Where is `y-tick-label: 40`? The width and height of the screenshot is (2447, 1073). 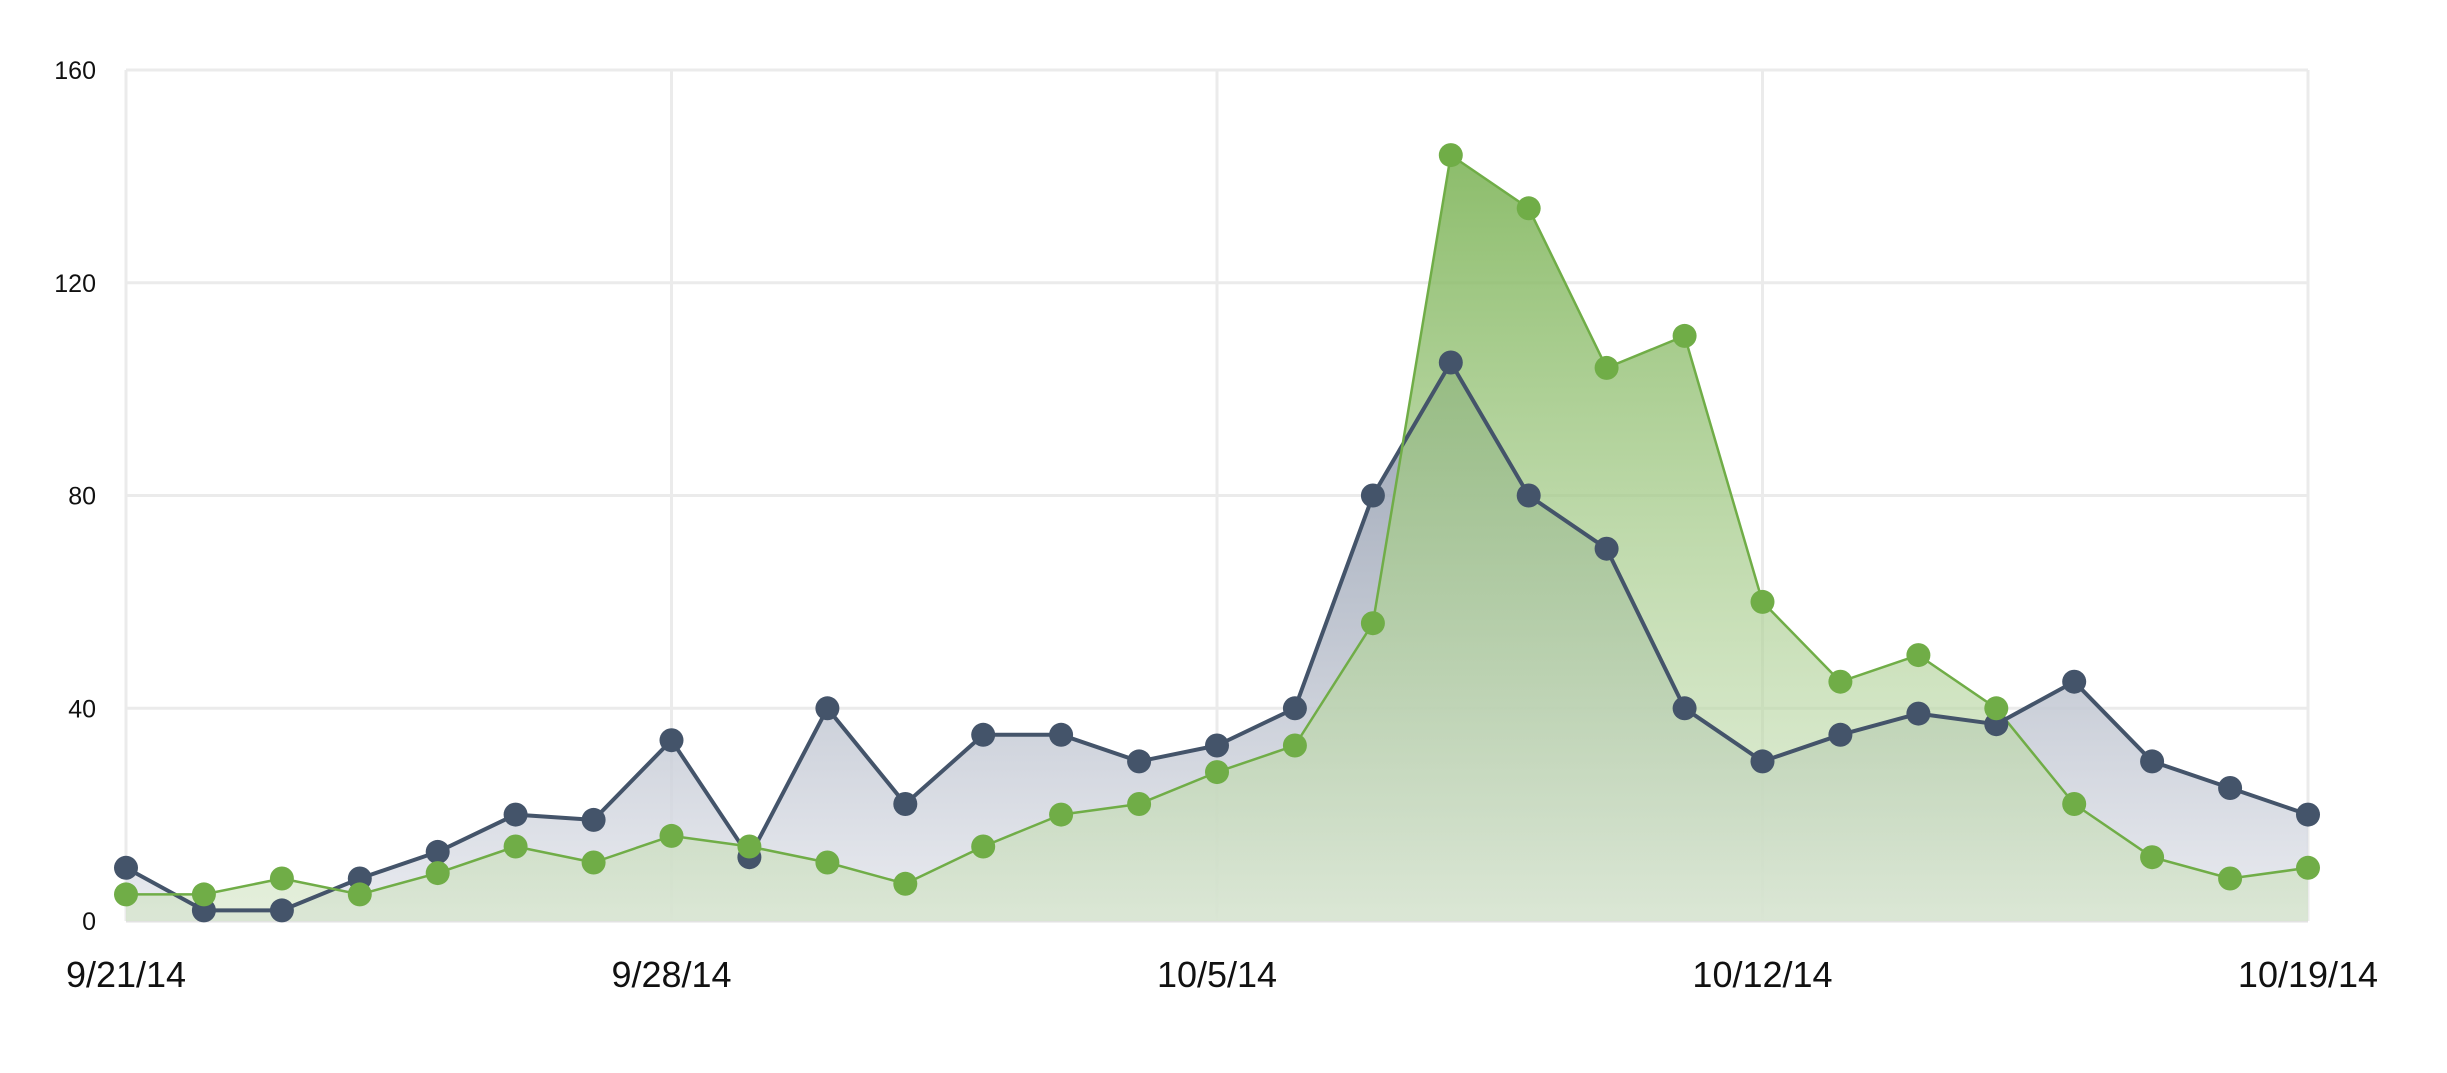
y-tick-label: 40 is located at coordinates (82, 709).